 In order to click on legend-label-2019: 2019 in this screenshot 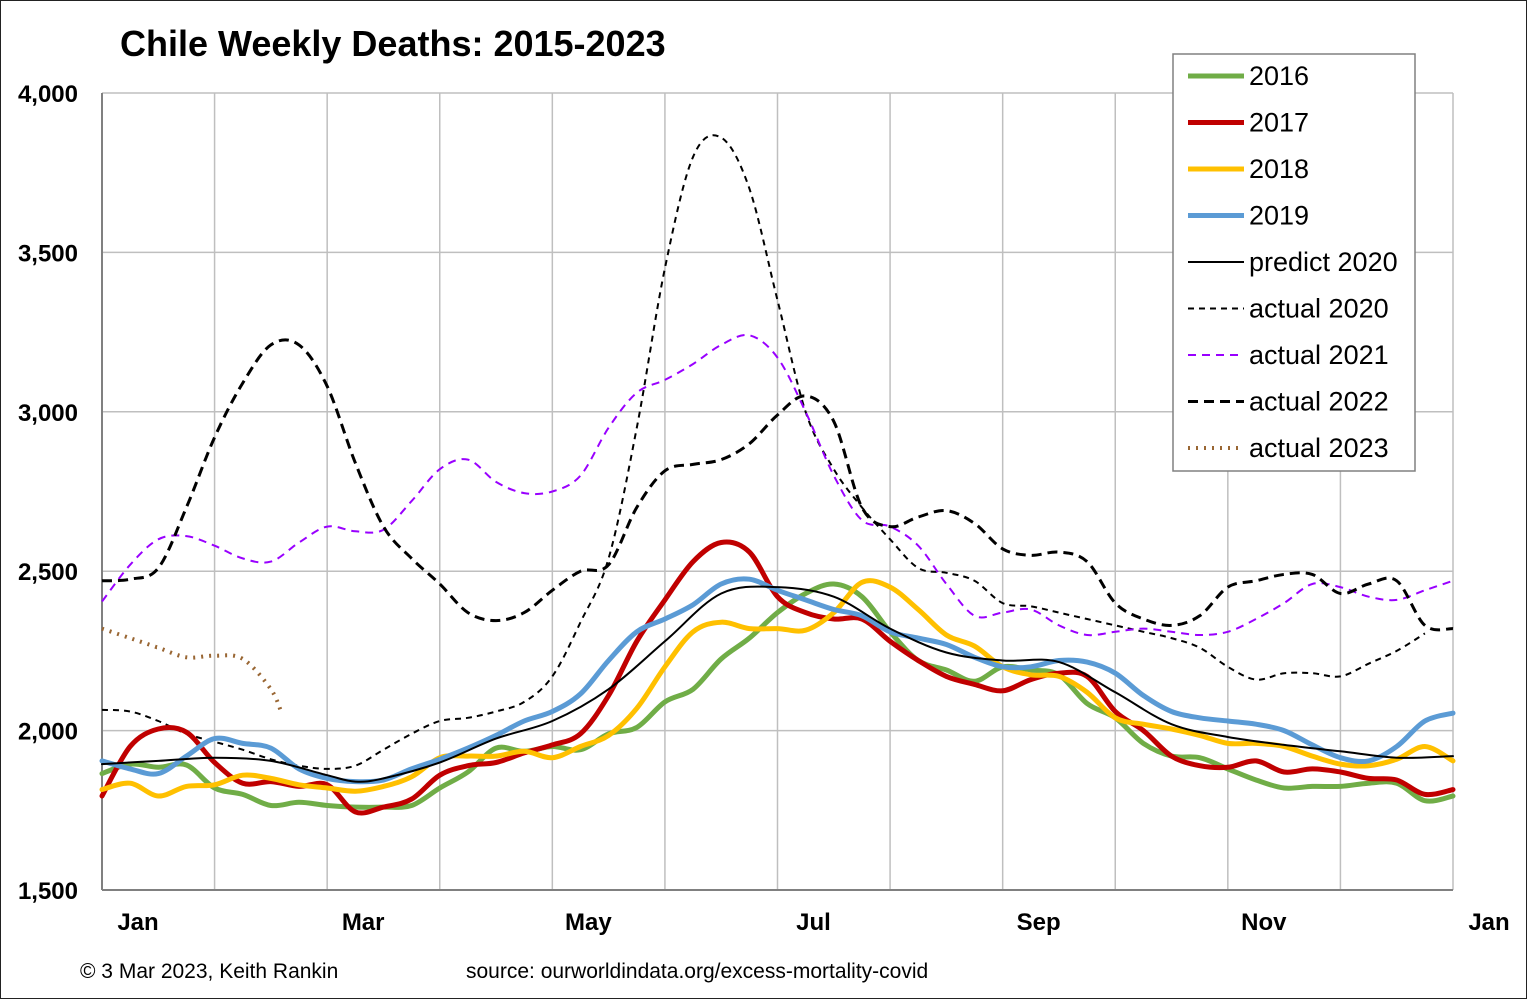, I will do `click(1279, 216)`.